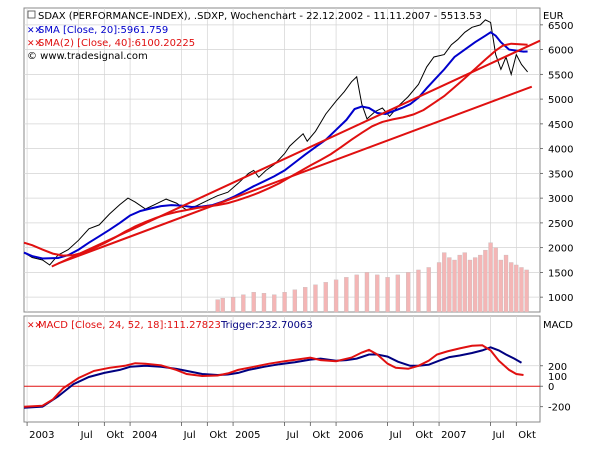  Describe the element at coordinates (560, 273) in the screenshot. I see `price-tick-label: 1500` at that location.